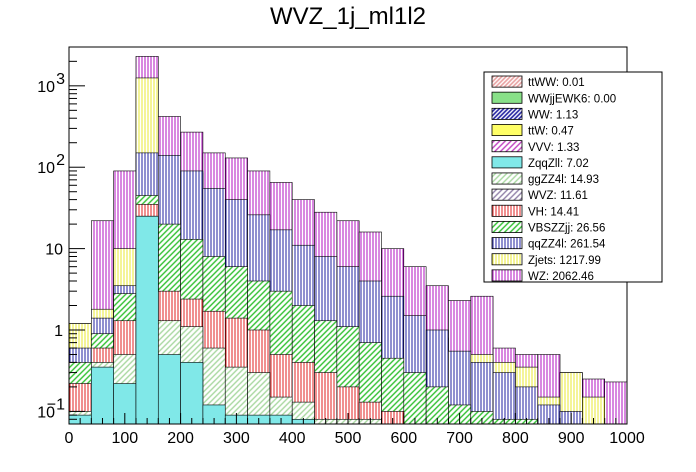  What do you see at coordinates (558, 164) in the screenshot?
I see `legend-label-zqqzll: ZqqZll: 7.02` at bounding box center [558, 164].